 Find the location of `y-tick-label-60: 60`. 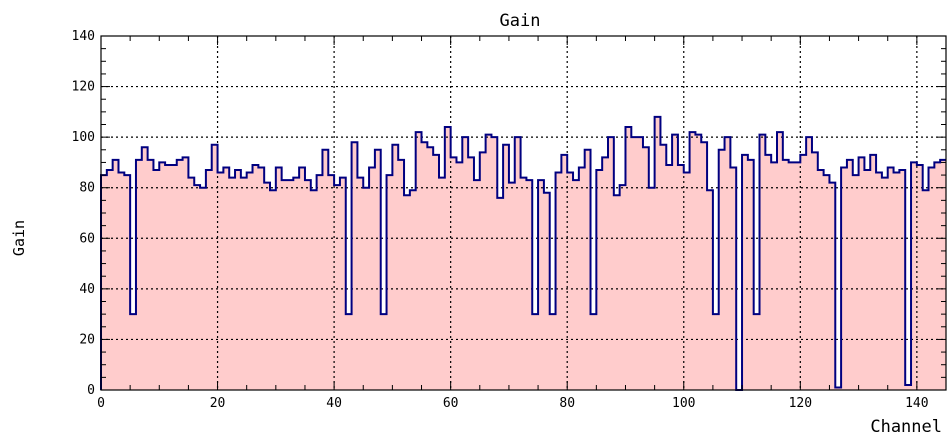

y-tick-label-60: 60 is located at coordinates (87, 238).